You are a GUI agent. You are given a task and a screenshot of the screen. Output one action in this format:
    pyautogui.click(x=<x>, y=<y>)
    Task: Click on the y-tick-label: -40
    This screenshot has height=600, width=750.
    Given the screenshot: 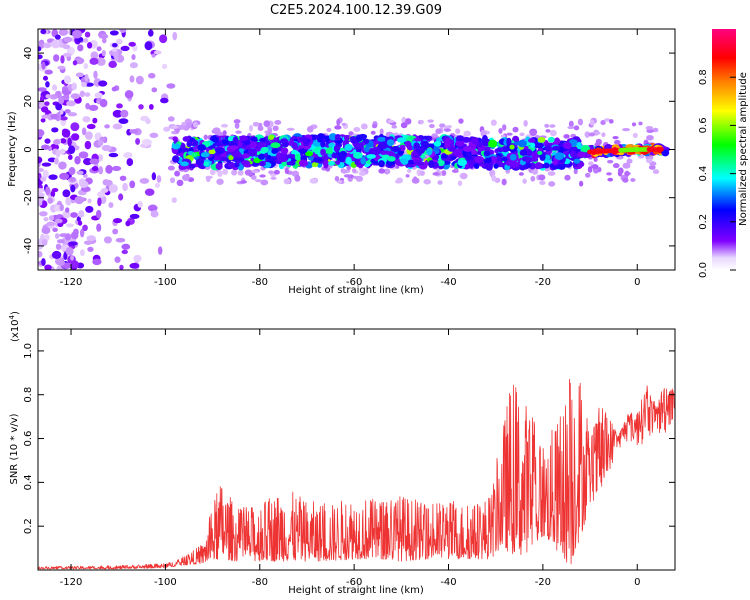 What is the action you would take?
    pyautogui.click(x=28, y=246)
    